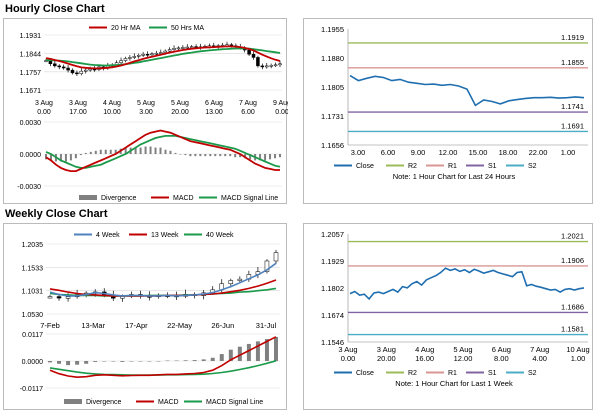  Describe the element at coordinates (478, 152) in the screenshot. I see `hourly-pivot-xtick-label: 15.00` at that location.